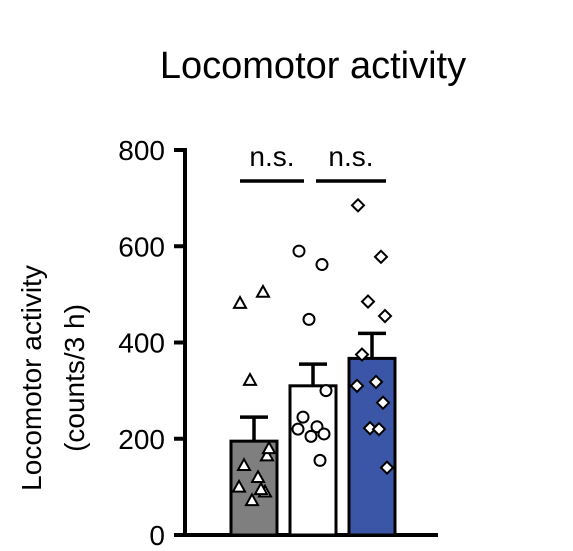 The width and height of the screenshot is (573, 551). What do you see at coordinates (141, 150) in the screenshot?
I see `y-tick-label: 800` at bounding box center [141, 150].